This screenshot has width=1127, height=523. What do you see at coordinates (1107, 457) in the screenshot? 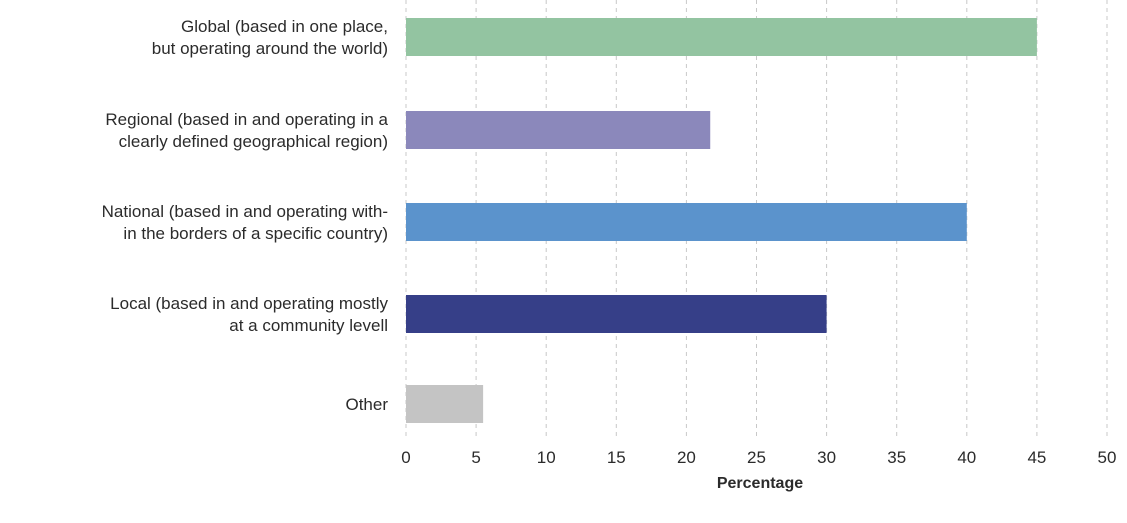
I see `x-tick-label: 50` at bounding box center [1107, 457].